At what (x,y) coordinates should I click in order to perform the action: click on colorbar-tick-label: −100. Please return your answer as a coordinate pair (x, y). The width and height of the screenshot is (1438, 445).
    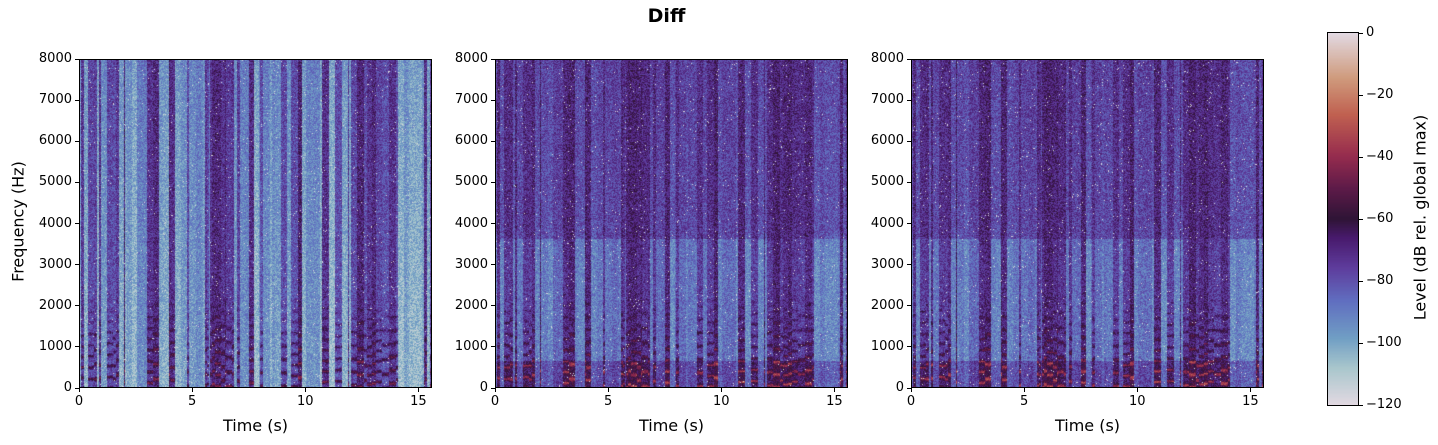
    Looking at the image, I should click on (1384, 342).